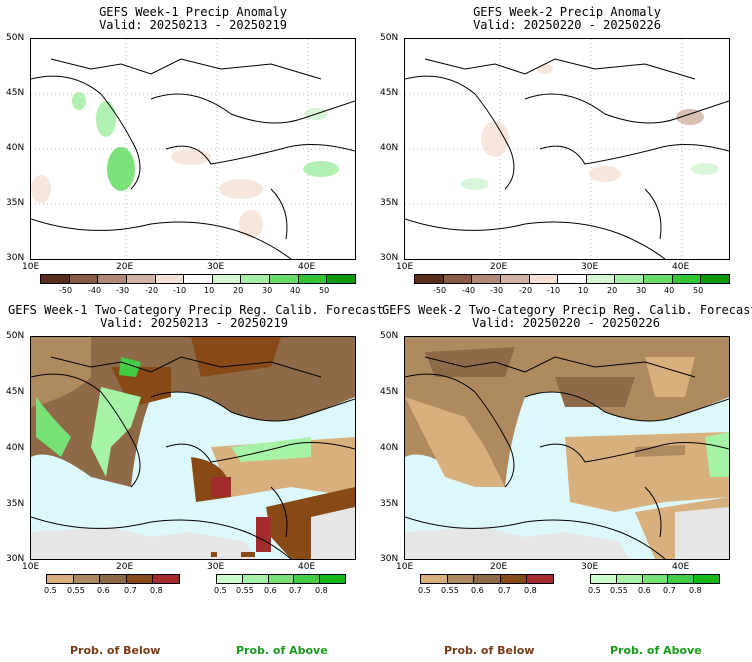  I want to click on p3-below-colorbar, so click(113, 579).